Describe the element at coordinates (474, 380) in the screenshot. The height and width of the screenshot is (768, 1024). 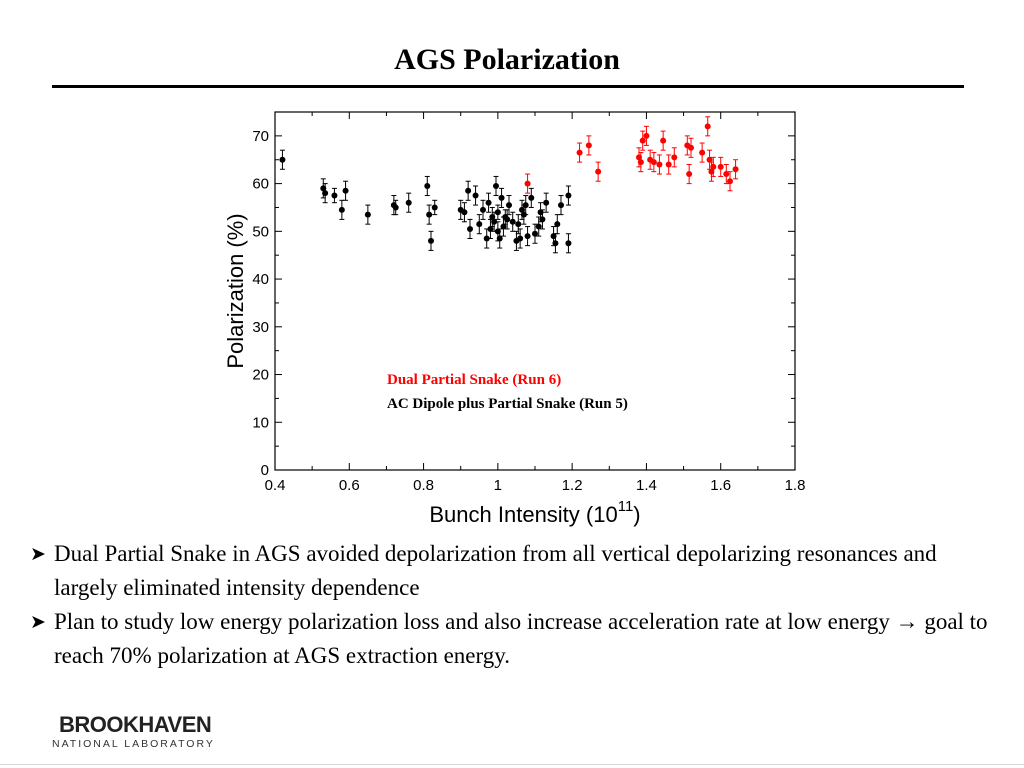
I see `legend-entry-run6: Dual Partial Snake (Run 6)` at that location.